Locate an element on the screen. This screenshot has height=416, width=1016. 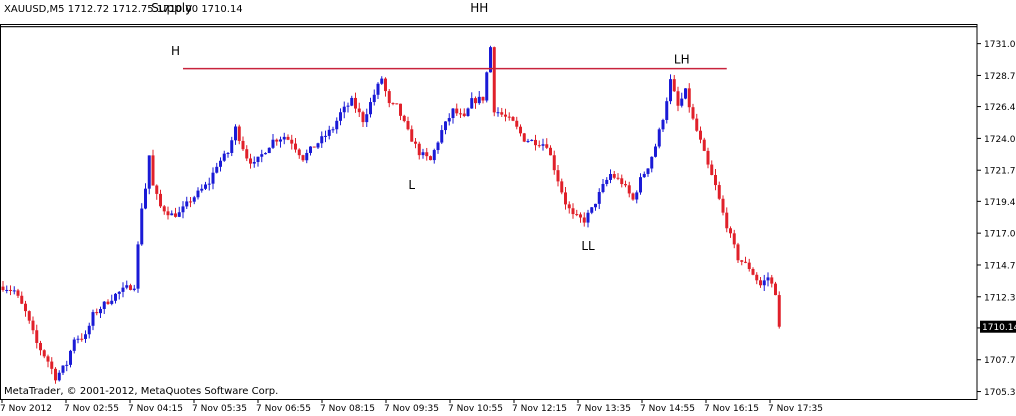
x-tick-label: 7 Nov 04:15 is located at coordinates (155, 408).